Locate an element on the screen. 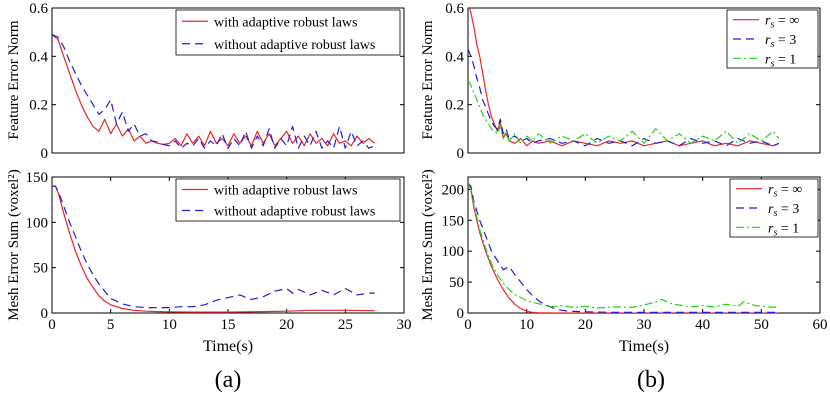 This screenshot has width=830, height=401. y-tick-label: 200 is located at coordinates (453, 190).